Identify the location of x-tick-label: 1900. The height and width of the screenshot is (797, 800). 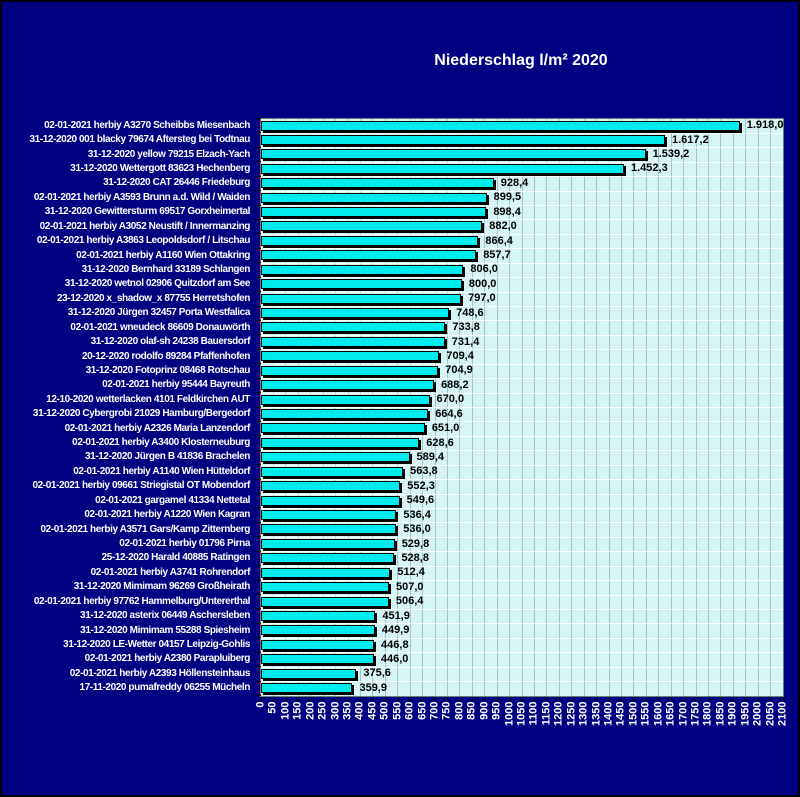
(732, 713).